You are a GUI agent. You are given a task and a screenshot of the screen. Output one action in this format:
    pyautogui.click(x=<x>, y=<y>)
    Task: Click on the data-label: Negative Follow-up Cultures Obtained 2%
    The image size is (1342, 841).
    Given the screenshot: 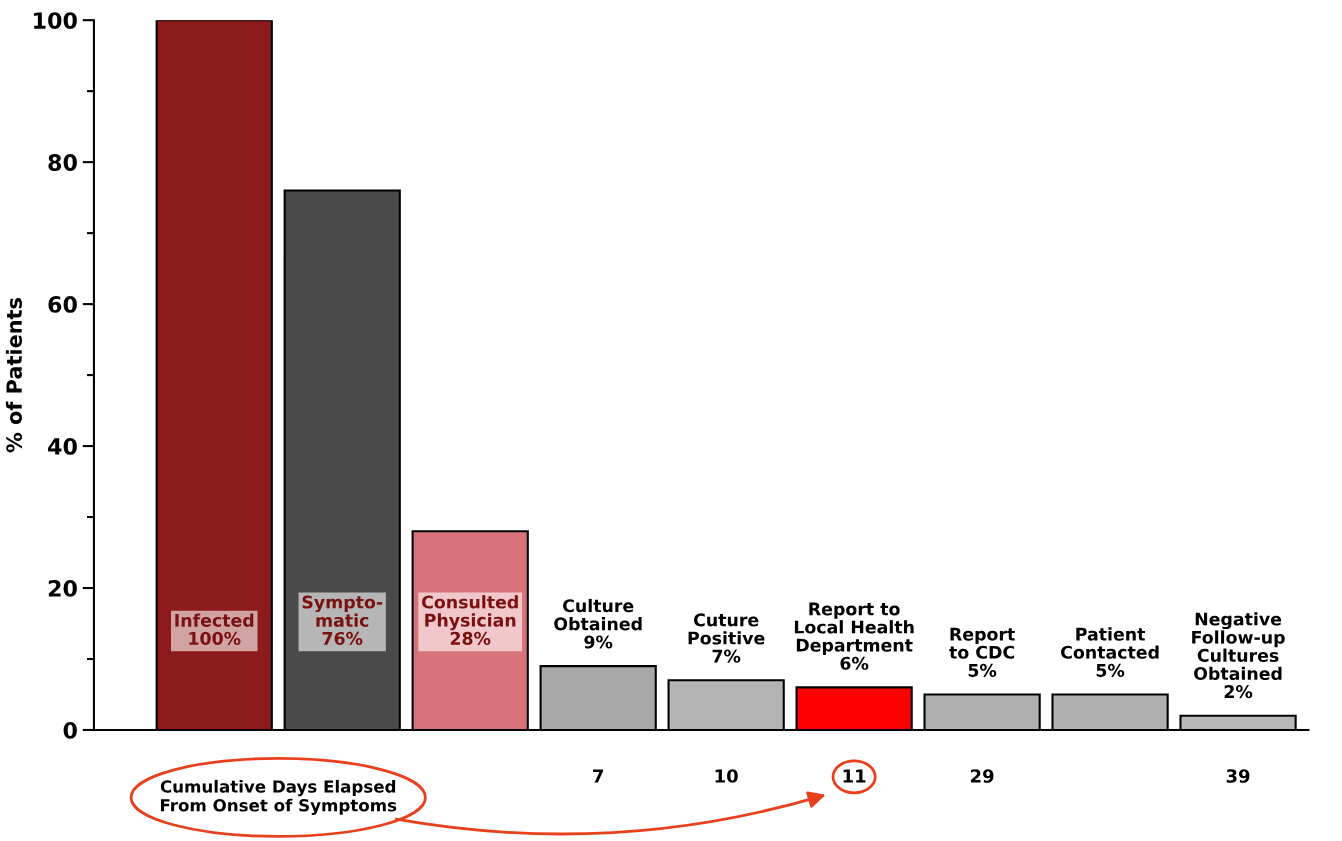 What is the action you would take?
    pyautogui.click(x=1238, y=655)
    